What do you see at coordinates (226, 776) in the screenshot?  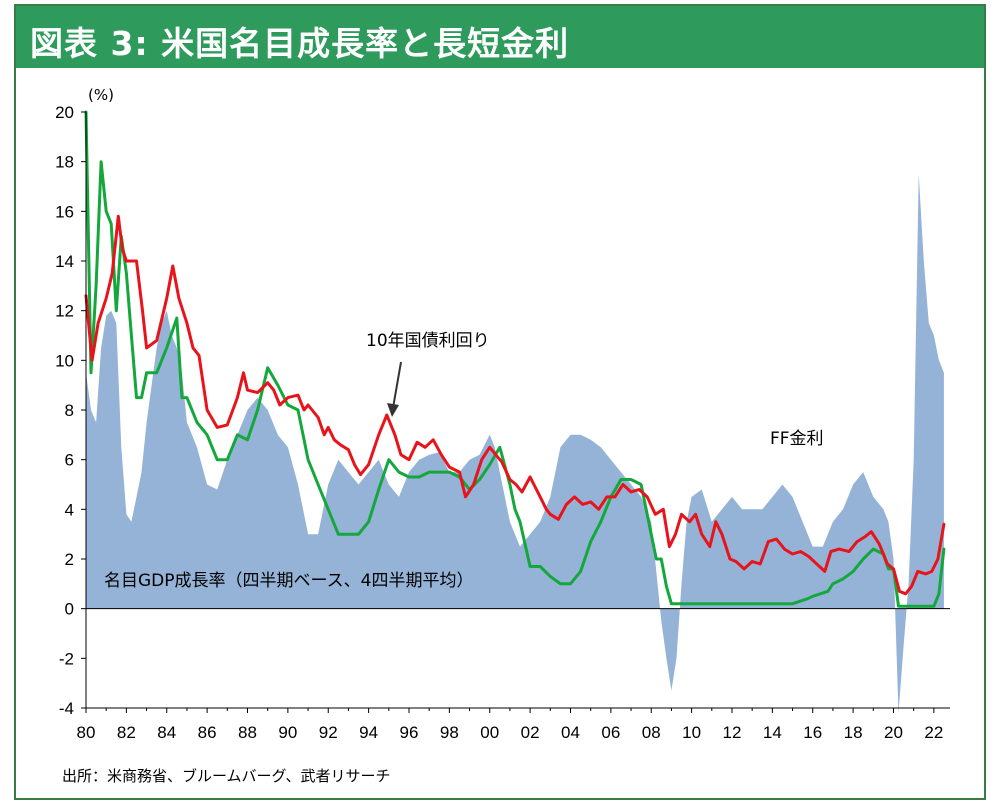 I see `source-note: 出所：米商務省、ブルームバーグ、武者リサーチ` at bounding box center [226, 776].